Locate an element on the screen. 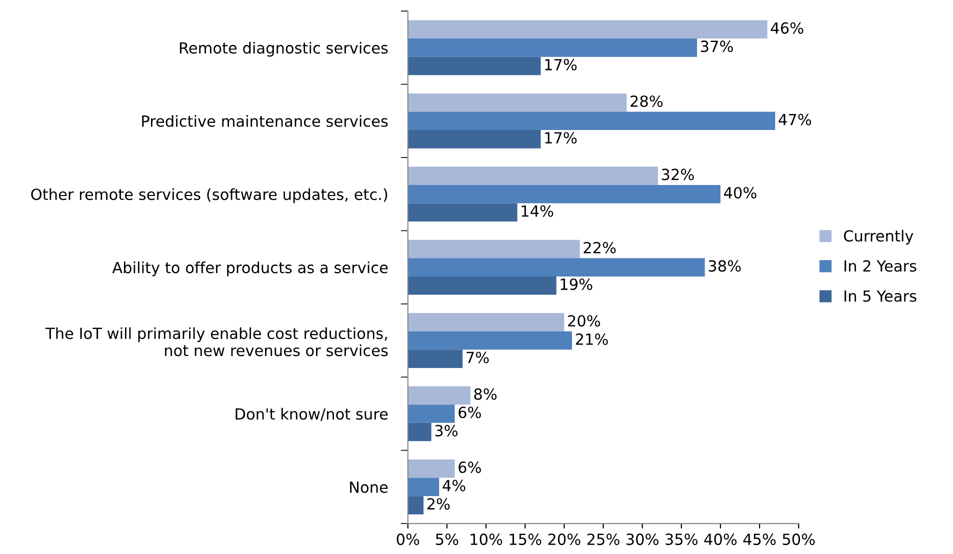  data-label: 32% is located at coordinates (678, 174).